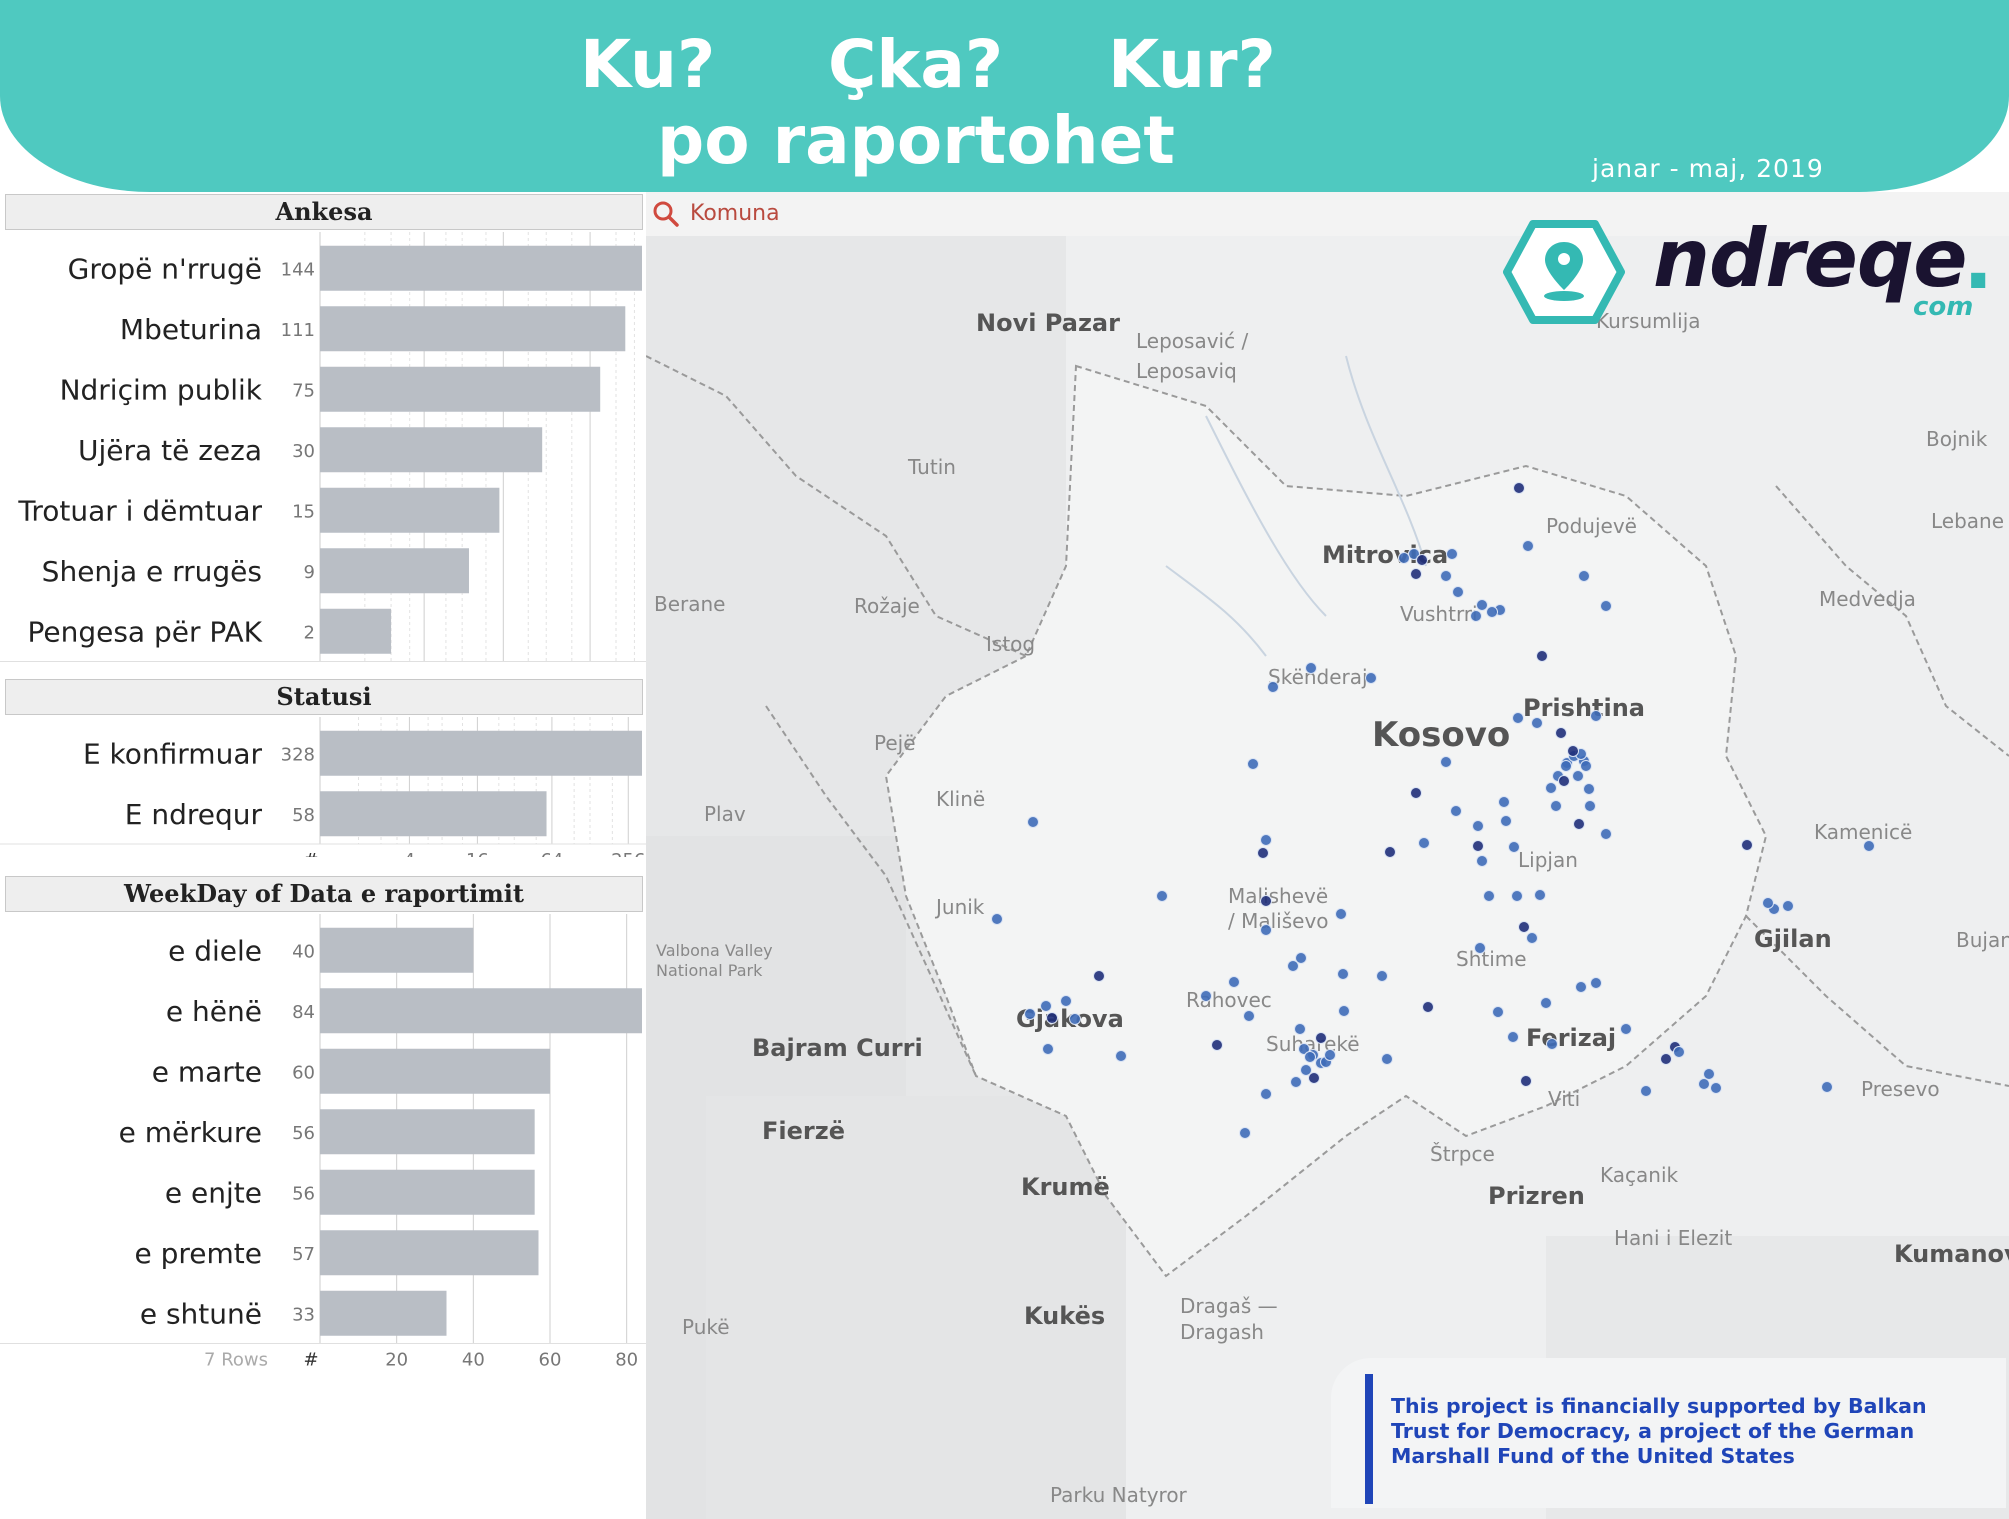  Describe the element at coordinates (1327, 214) in the screenshot. I see `komuna-search-bar: Komuna` at that location.